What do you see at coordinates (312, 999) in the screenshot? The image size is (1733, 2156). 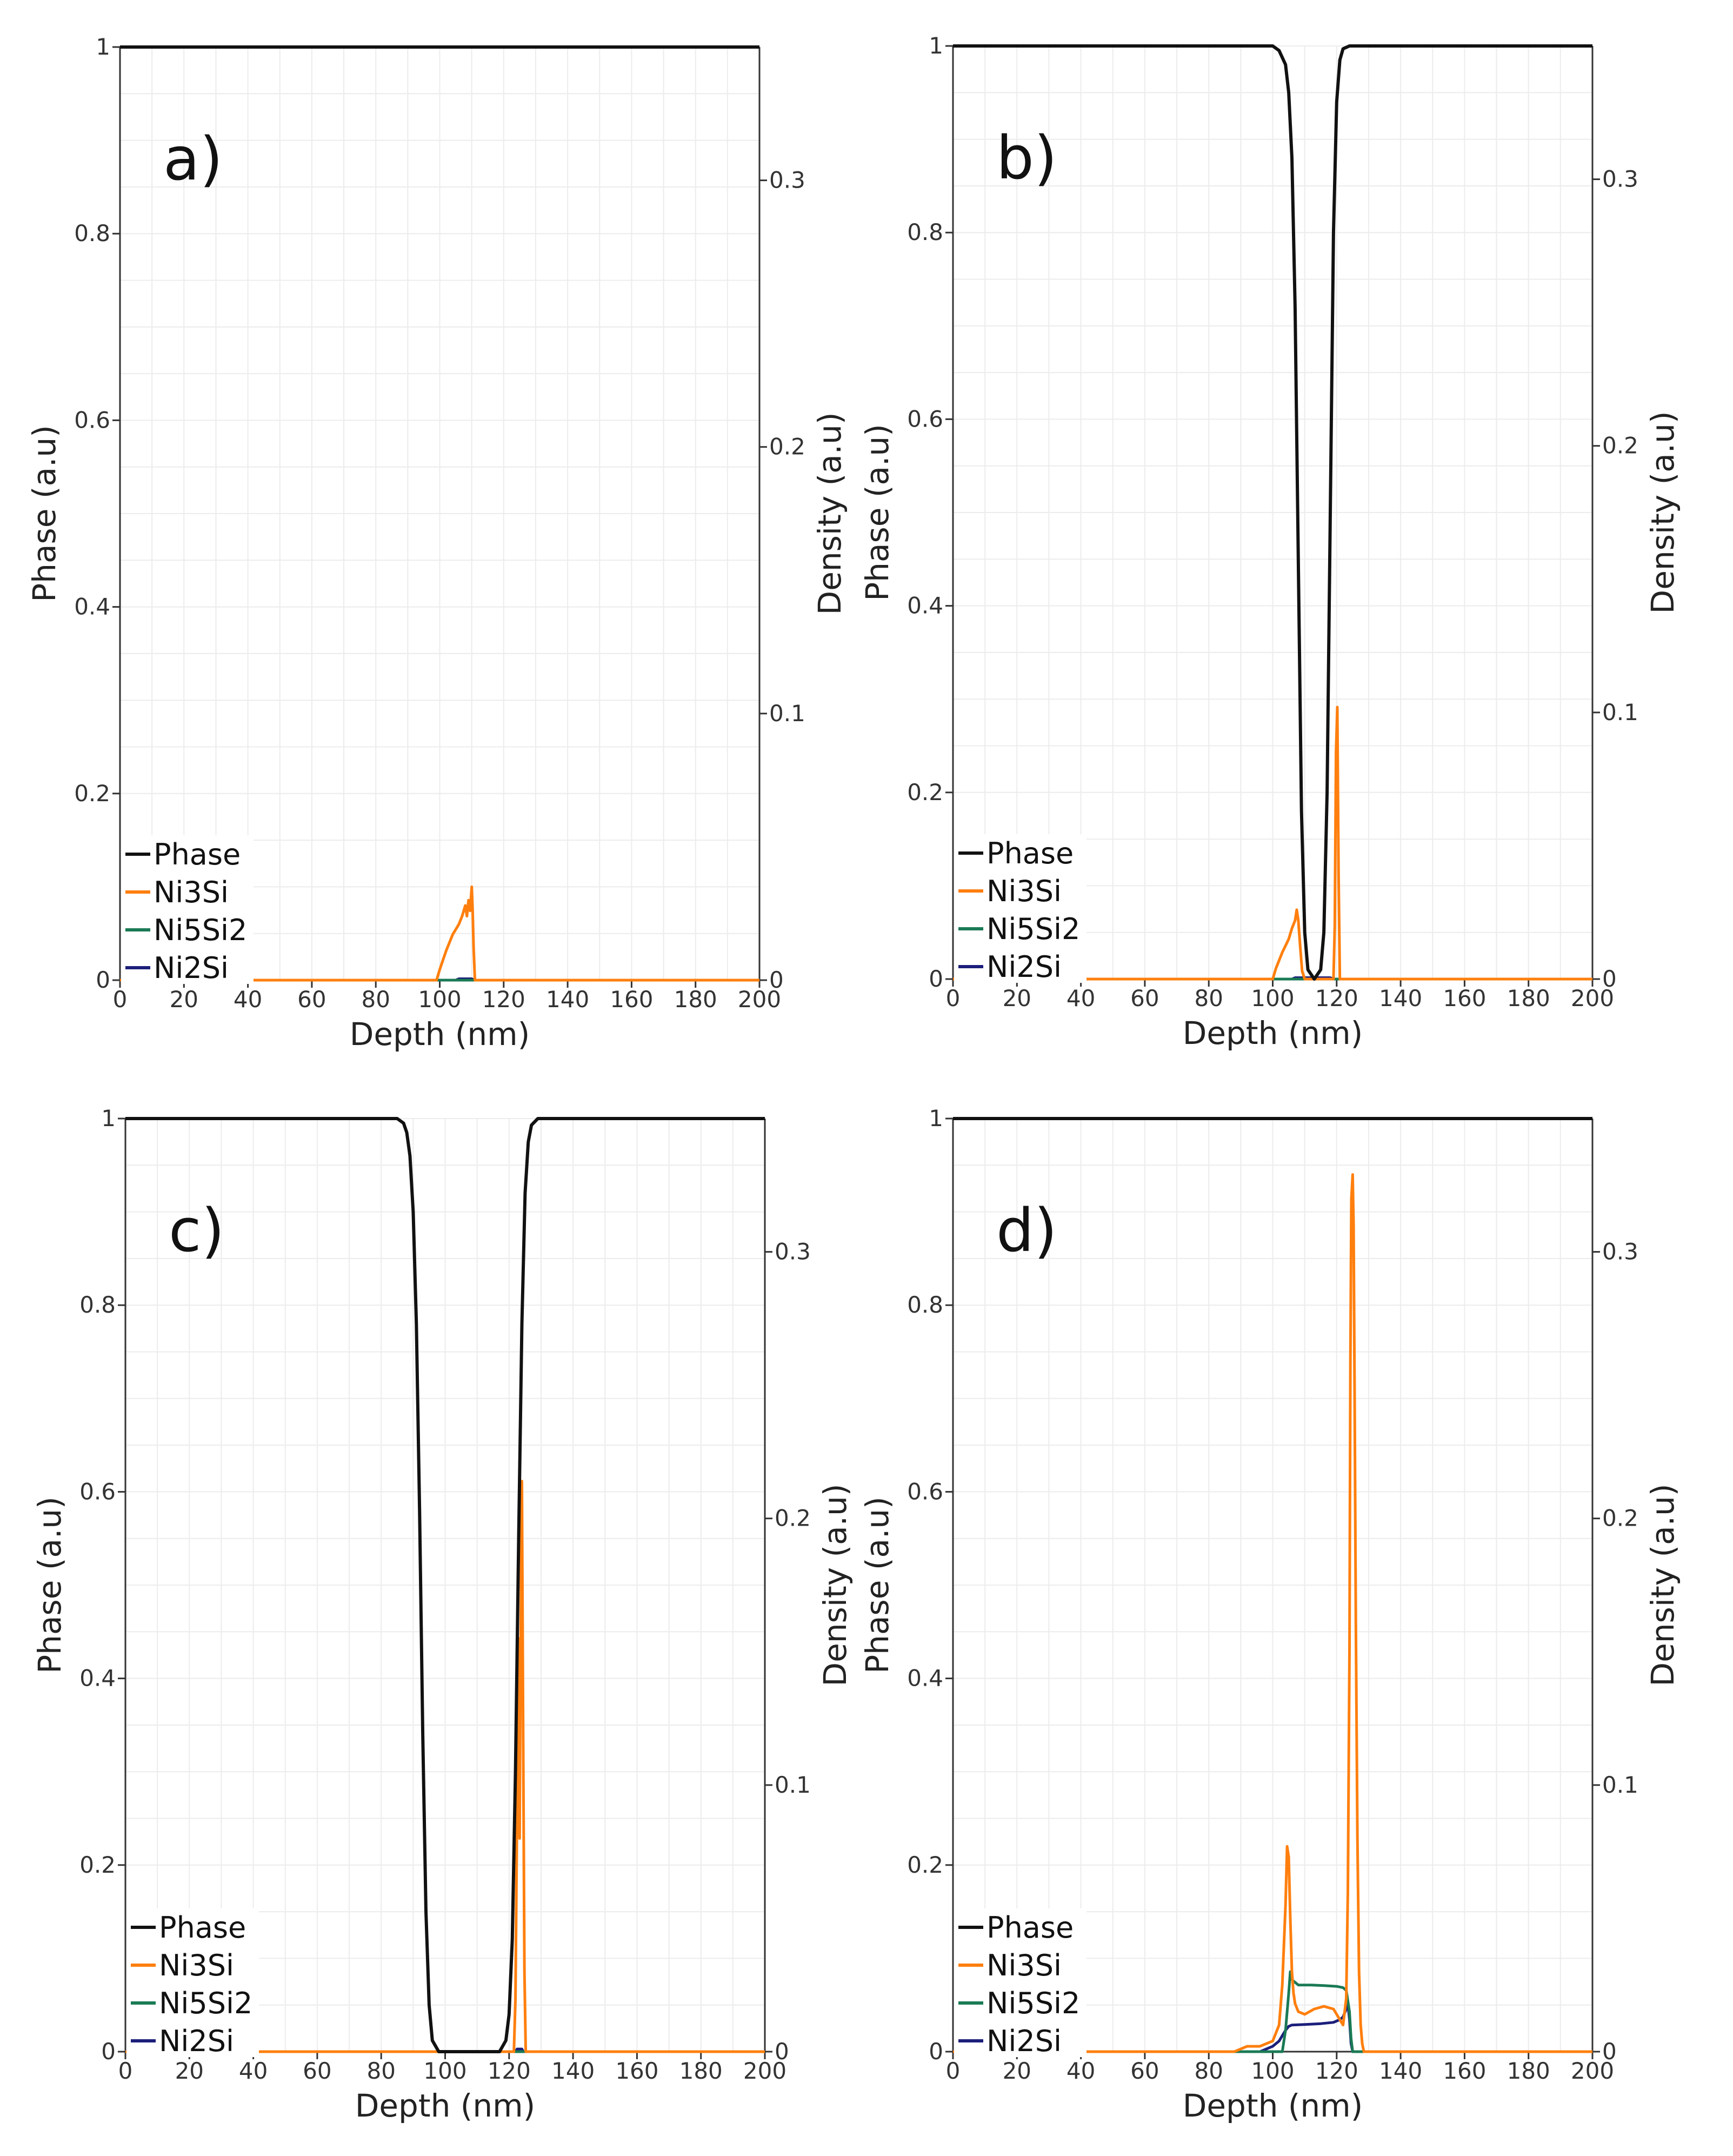 I see `x-tick-label: 60` at bounding box center [312, 999].